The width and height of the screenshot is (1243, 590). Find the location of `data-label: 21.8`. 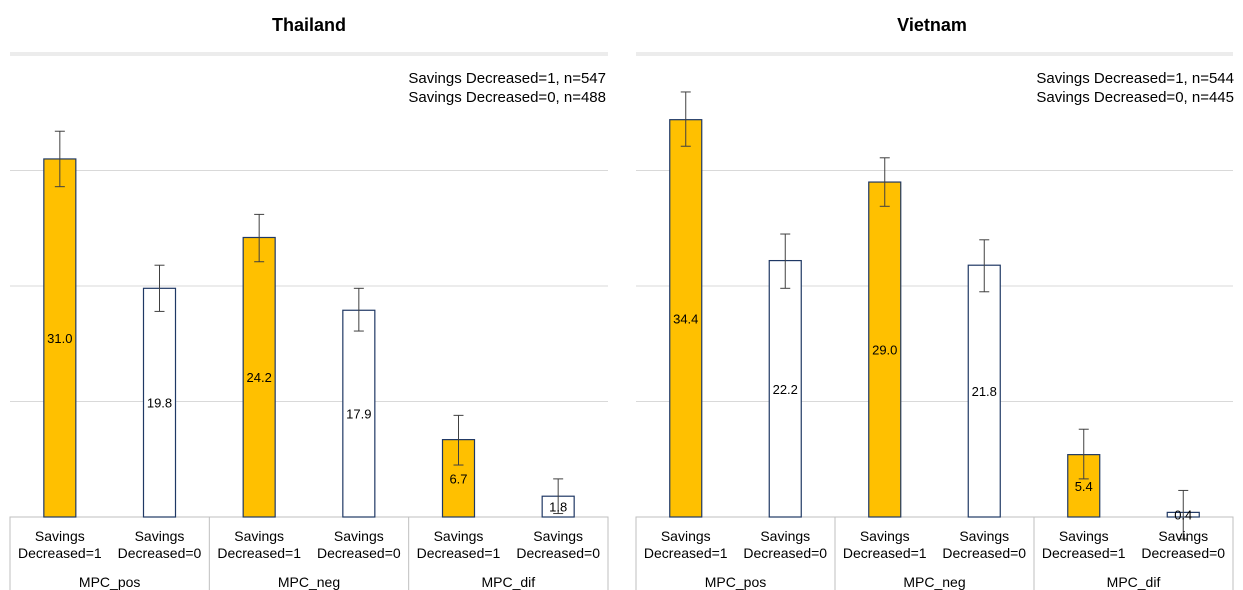

data-label: 21.8 is located at coordinates (984, 391).